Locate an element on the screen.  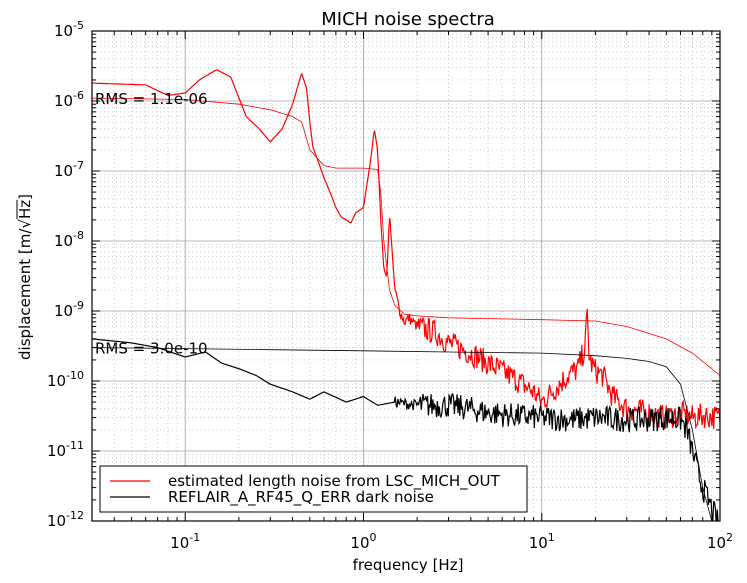
x-axis-label: frequency [Hz] is located at coordinates (408, 565).